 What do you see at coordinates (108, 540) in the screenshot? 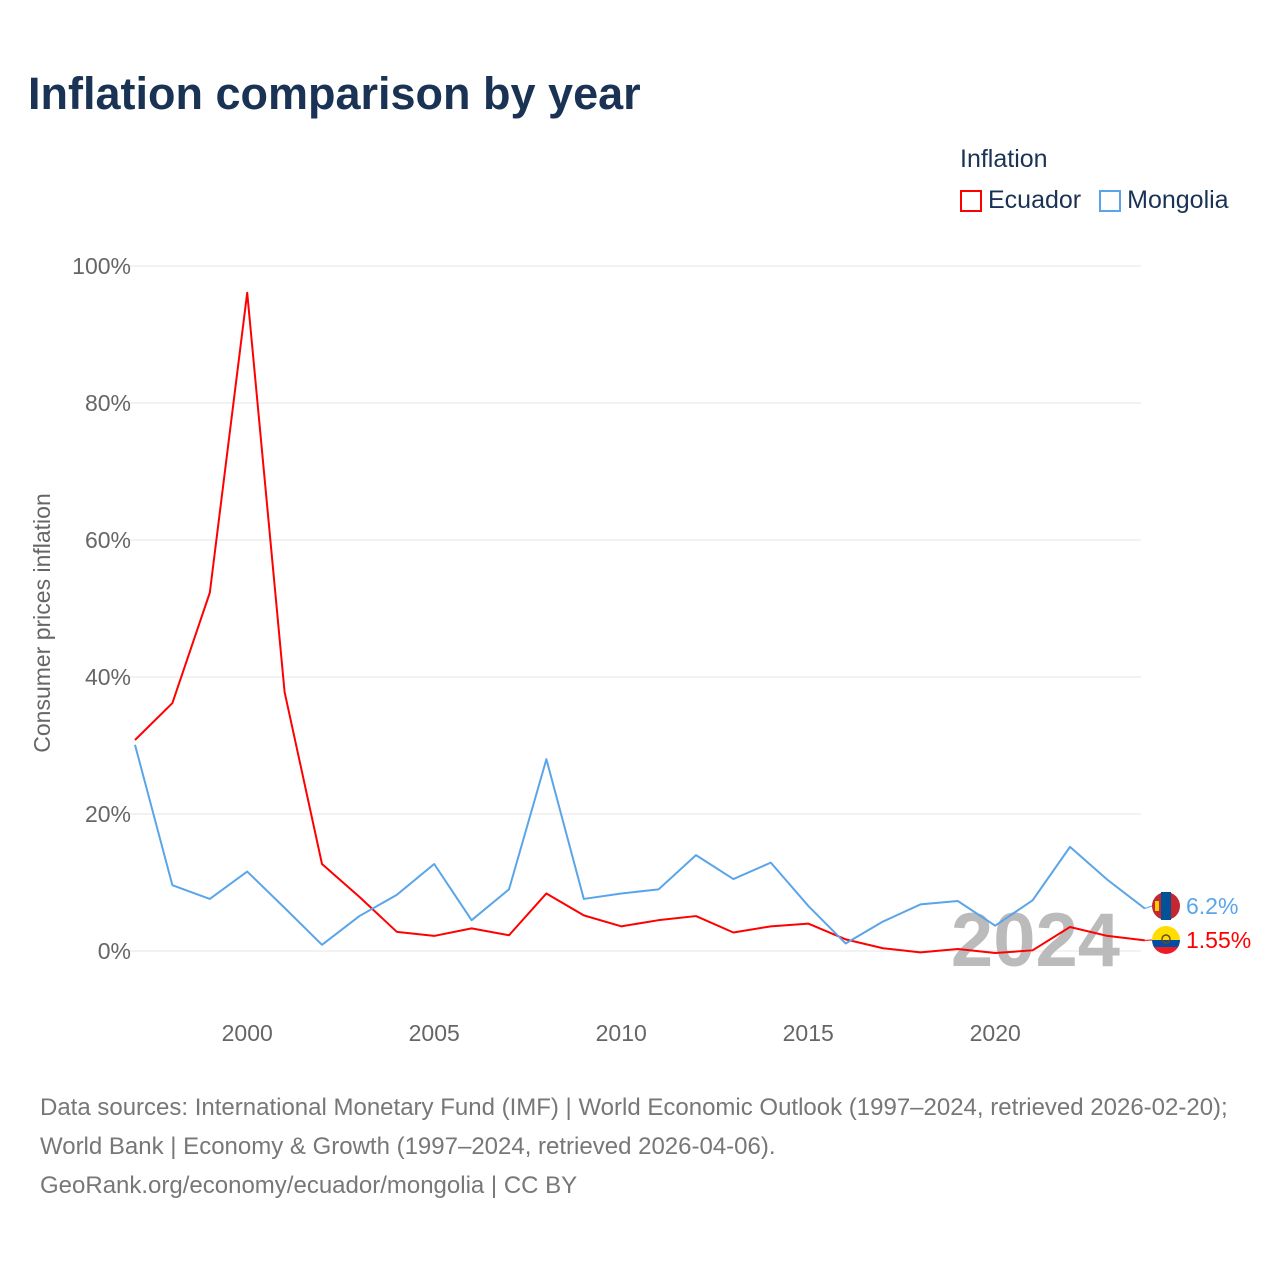
I see `y-tick-label: 60%` at bounding box center [108, 540].